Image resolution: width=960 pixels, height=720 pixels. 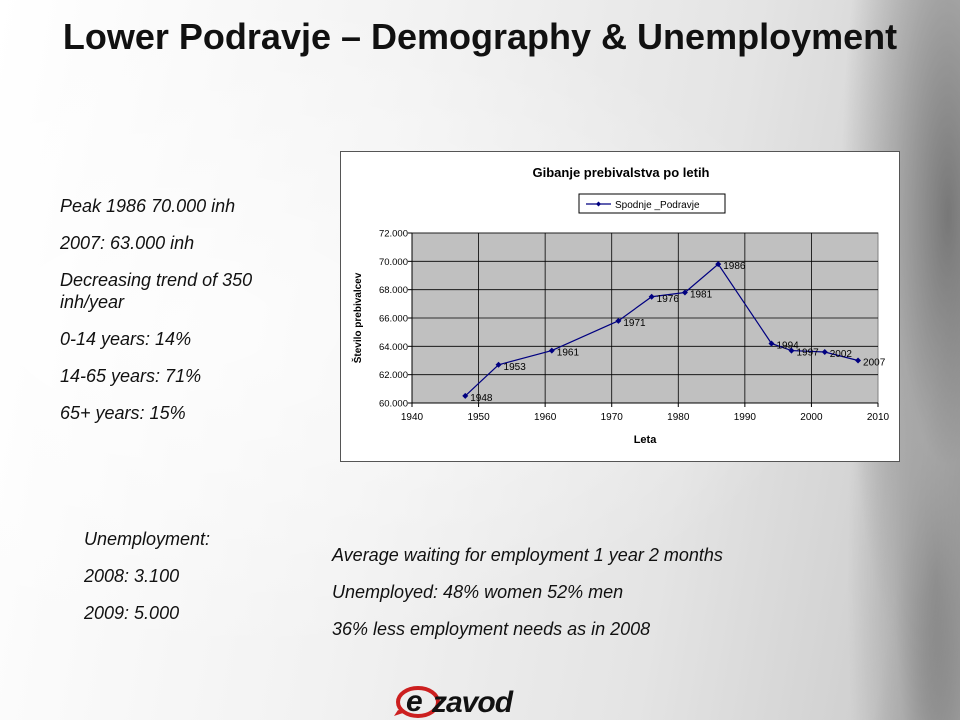 I want to click on x-tick-label: 2000, so click(x=811, y=417).